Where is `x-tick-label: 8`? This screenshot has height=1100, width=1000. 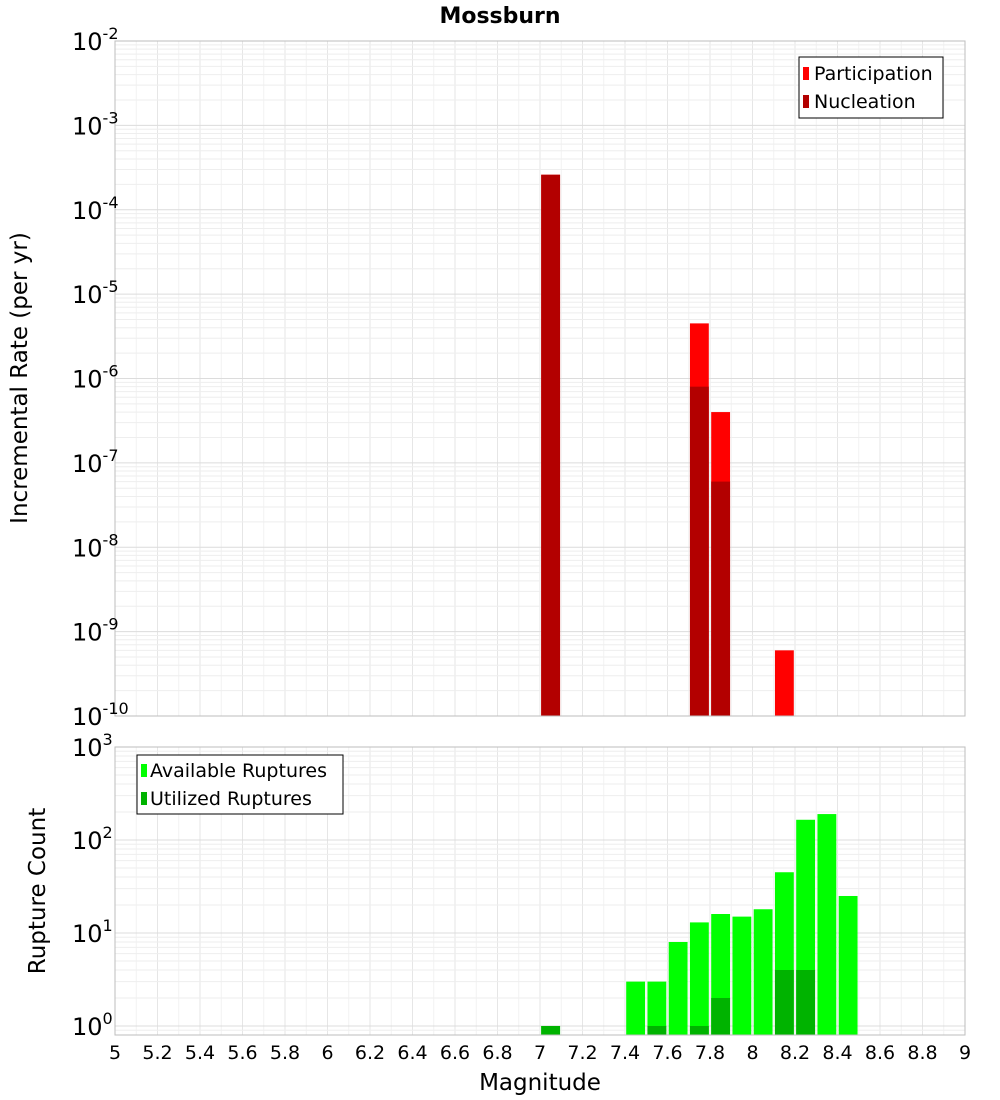 x-tick-label: 8 is located at coordinates (752, 1053).